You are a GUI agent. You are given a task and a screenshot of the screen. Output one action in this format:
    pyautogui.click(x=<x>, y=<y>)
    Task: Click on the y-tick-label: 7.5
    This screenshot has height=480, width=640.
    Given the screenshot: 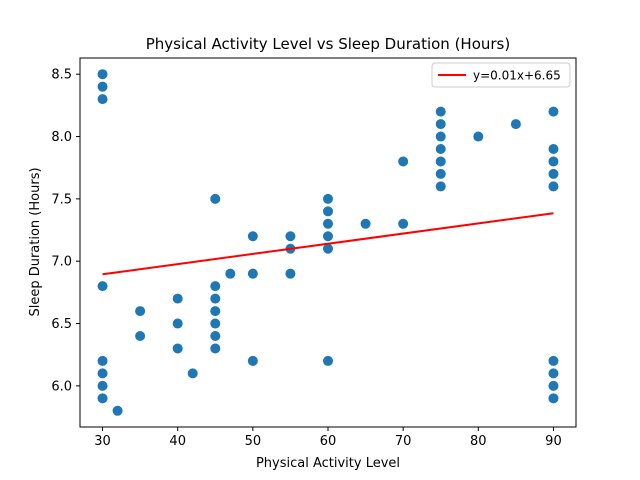 What is the action you would take?
    pyautogui.click(x=61, y=199)
    